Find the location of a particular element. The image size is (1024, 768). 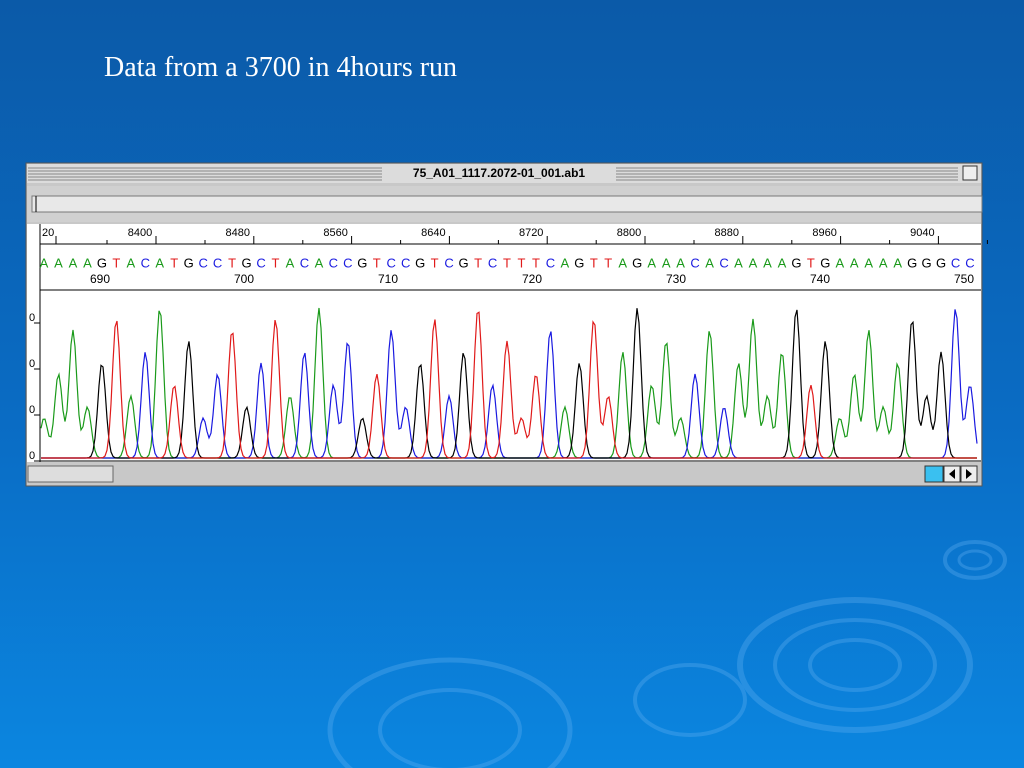

view-tools is located at coordinates (70, 474).